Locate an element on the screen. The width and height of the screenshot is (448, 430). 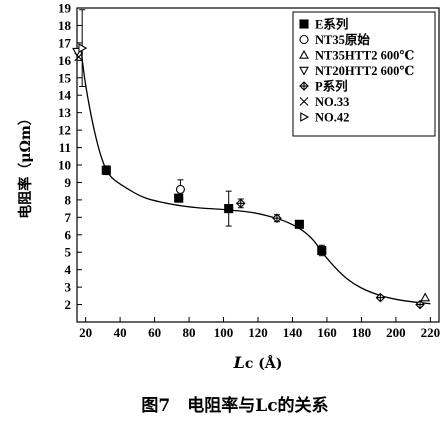
x-tick-label: 80 is located at coordinates (189, 332).